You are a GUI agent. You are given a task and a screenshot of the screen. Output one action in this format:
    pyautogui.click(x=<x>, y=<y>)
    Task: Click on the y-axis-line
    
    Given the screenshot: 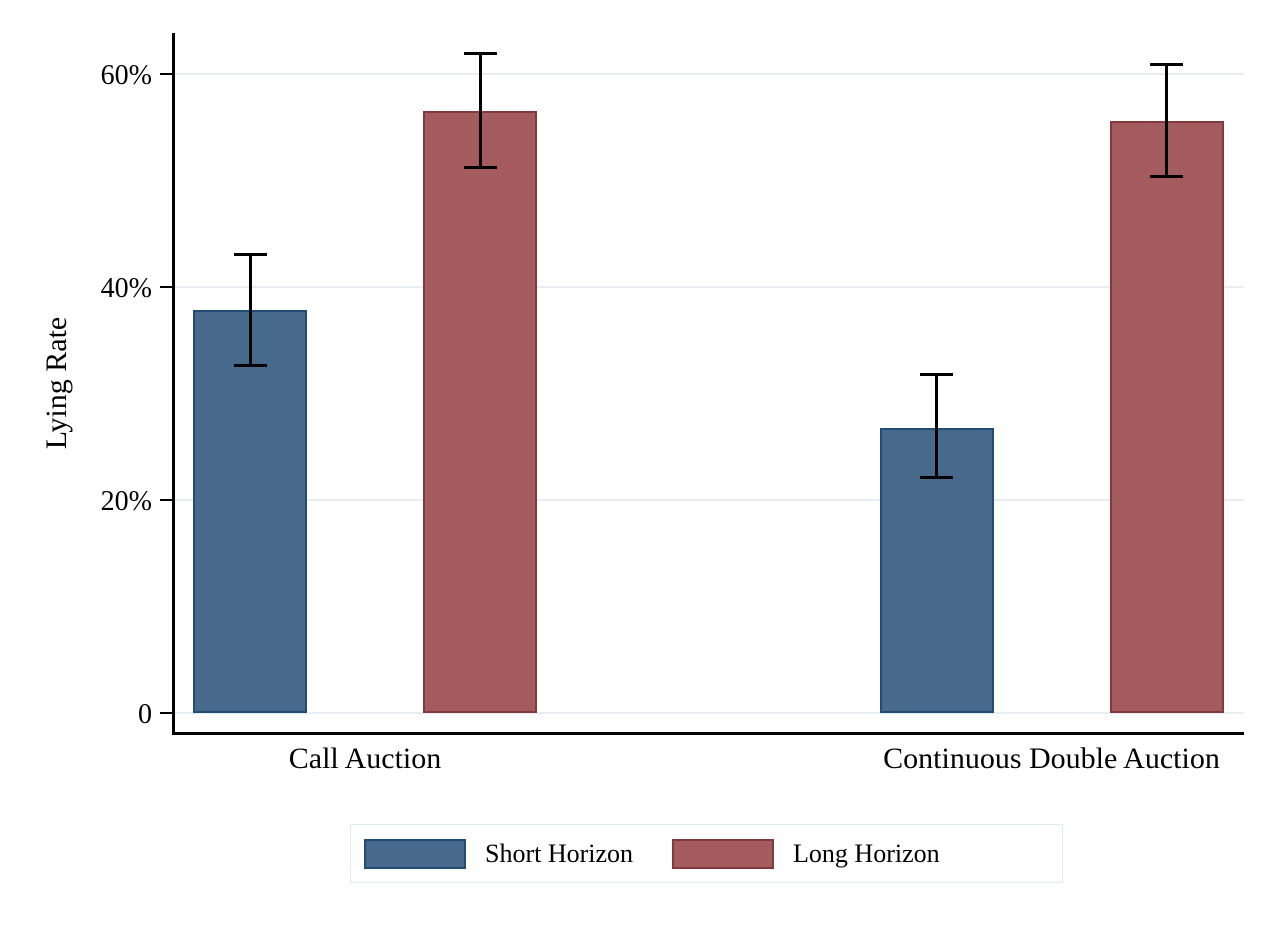 What is the action you would take?
    pyautogui.click(x=173, y=384)
    